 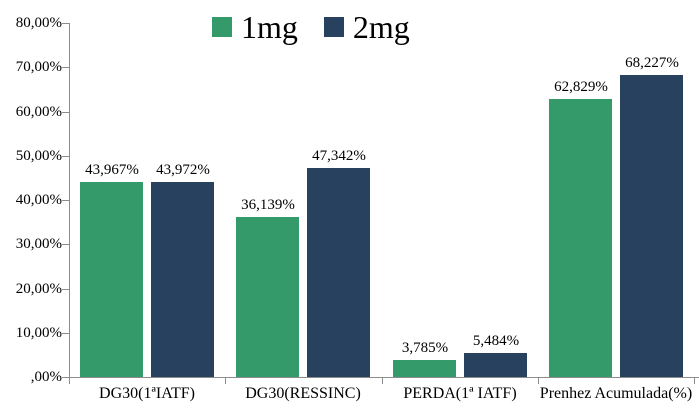 What do you see at coordinates (333, 27) in the screenshot?
I see `legend-swatch-2mg` at bounding box center [333, 27].